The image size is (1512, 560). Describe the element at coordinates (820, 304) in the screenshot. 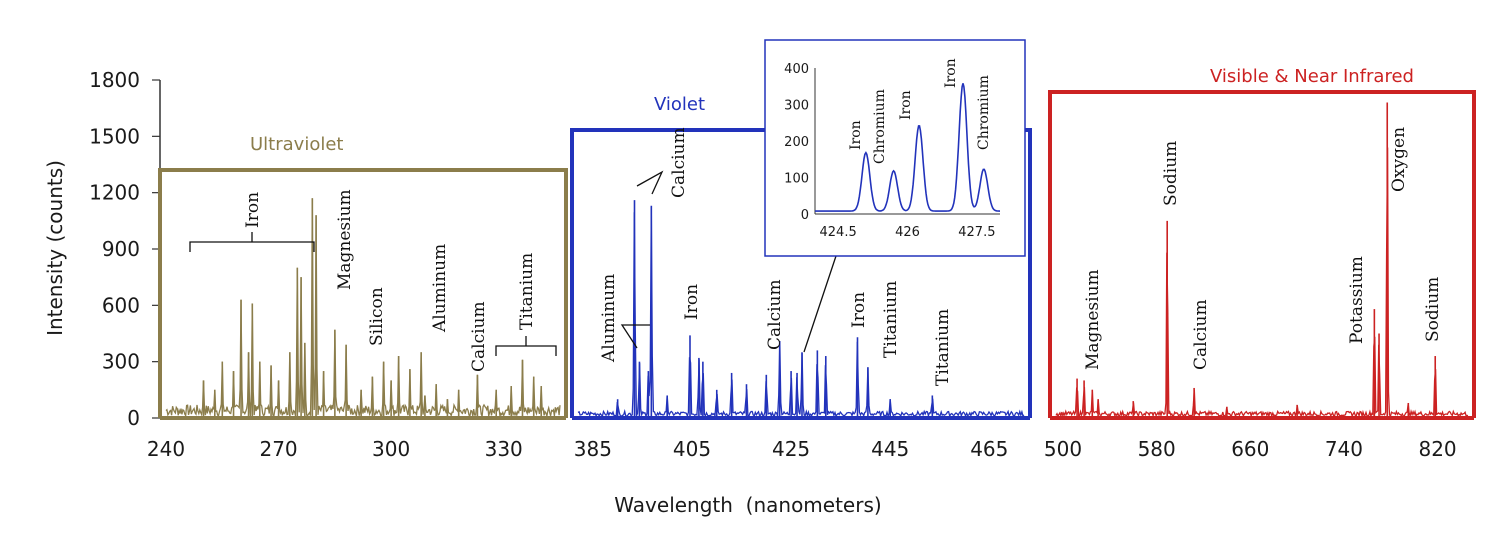

I see `inset-connector` at that location.